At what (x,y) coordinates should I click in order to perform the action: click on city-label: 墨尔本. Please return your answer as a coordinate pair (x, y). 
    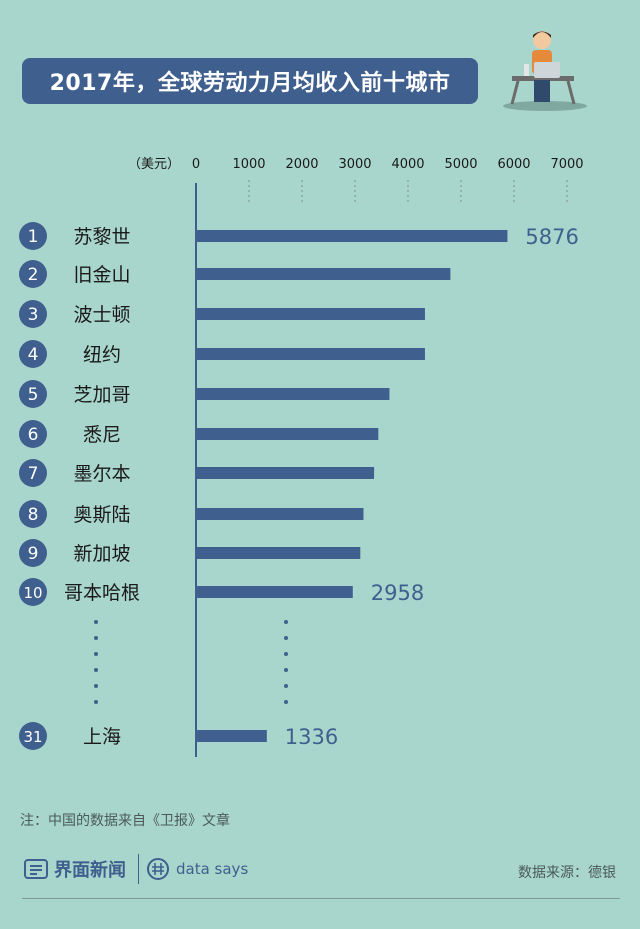
    Looking at the image, I should click on (101, 474).